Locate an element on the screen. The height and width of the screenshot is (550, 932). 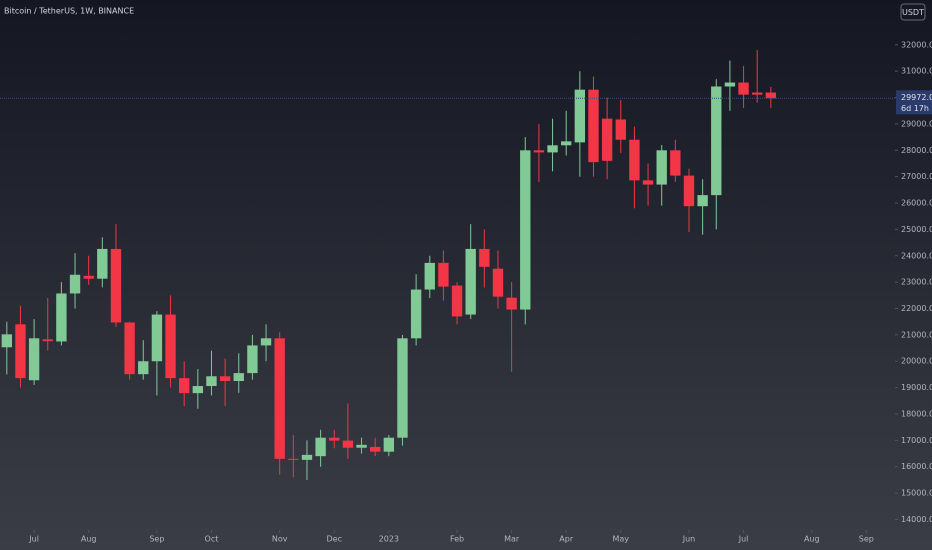
y-tick-label: 21000.00 is located at coordinates (916, 334).